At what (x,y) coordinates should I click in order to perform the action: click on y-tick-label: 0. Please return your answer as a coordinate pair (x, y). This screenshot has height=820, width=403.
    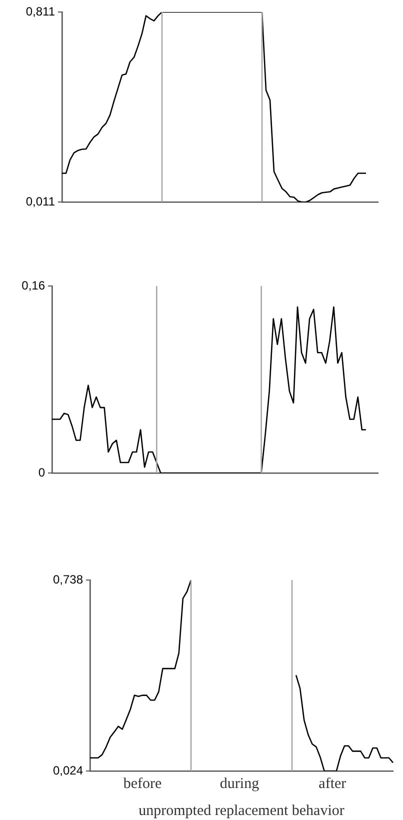
    Looking at the image, I should click on (42, 472).